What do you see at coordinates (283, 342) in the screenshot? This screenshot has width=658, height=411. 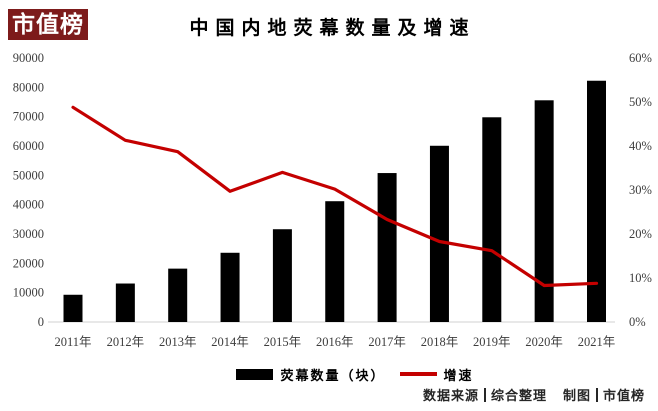 I see `x-axis-tick: 2015年` at bounding box center [283, 342].